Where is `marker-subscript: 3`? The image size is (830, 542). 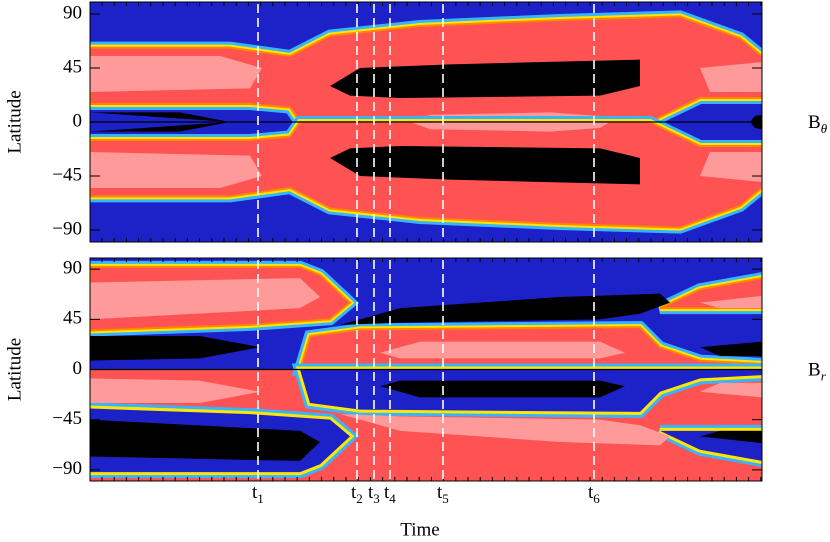 marker-subscript: 3 is located at coordinates (376, 498).